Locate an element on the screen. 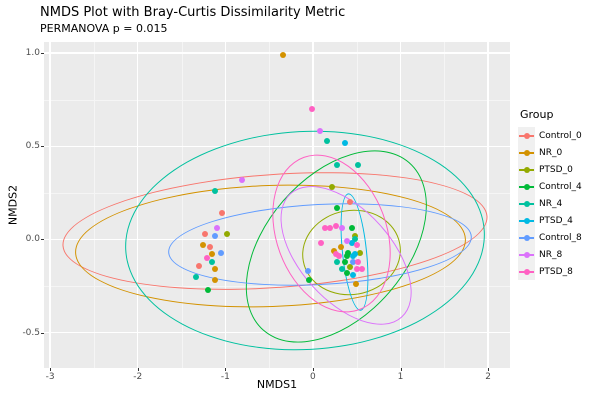 This screenshot has width=600, height=400. y-tick-label: -0.5 is located at coordinates (31, 332).